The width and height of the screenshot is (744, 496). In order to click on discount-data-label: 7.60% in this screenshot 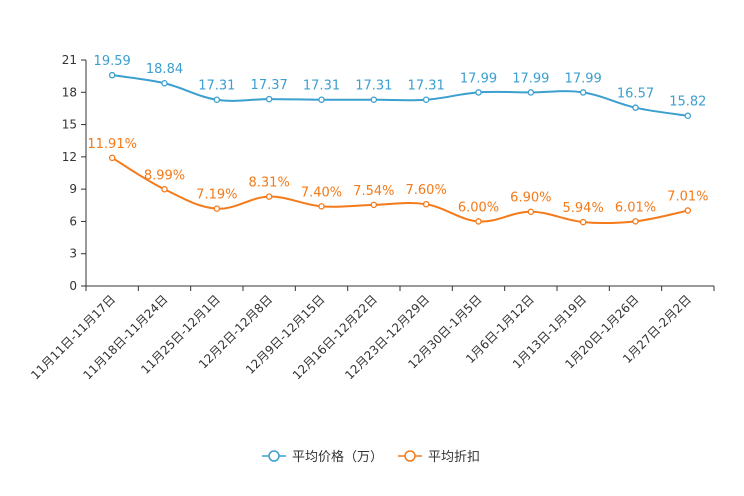, I will do `click(426, 190)`.